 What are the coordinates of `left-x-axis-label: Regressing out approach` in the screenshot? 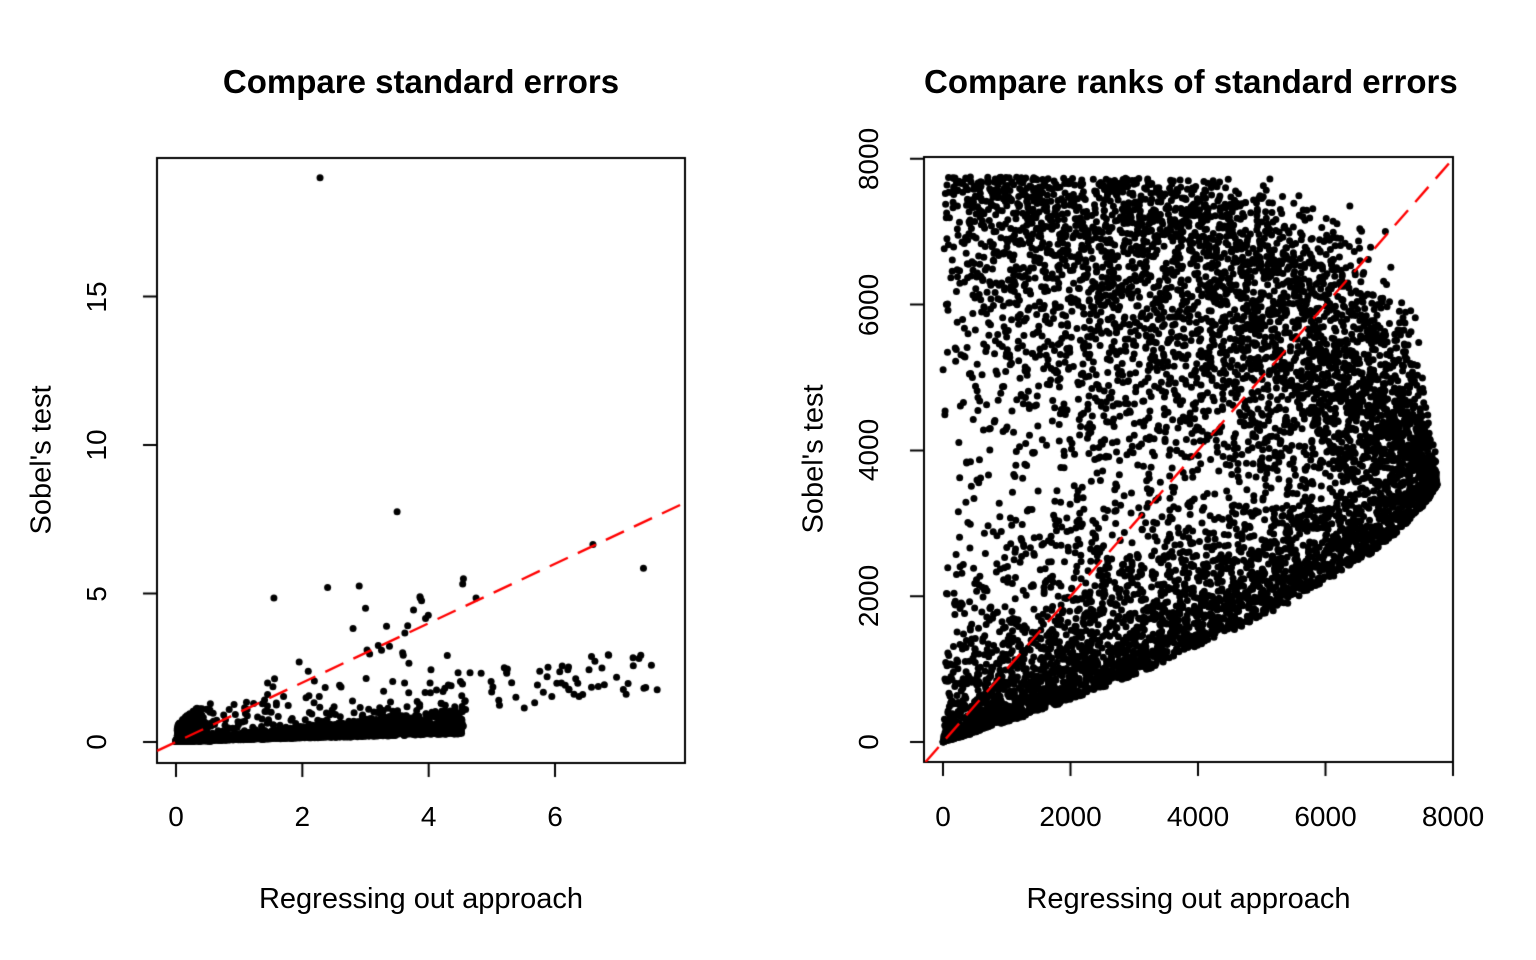 It's located at (421, 899).